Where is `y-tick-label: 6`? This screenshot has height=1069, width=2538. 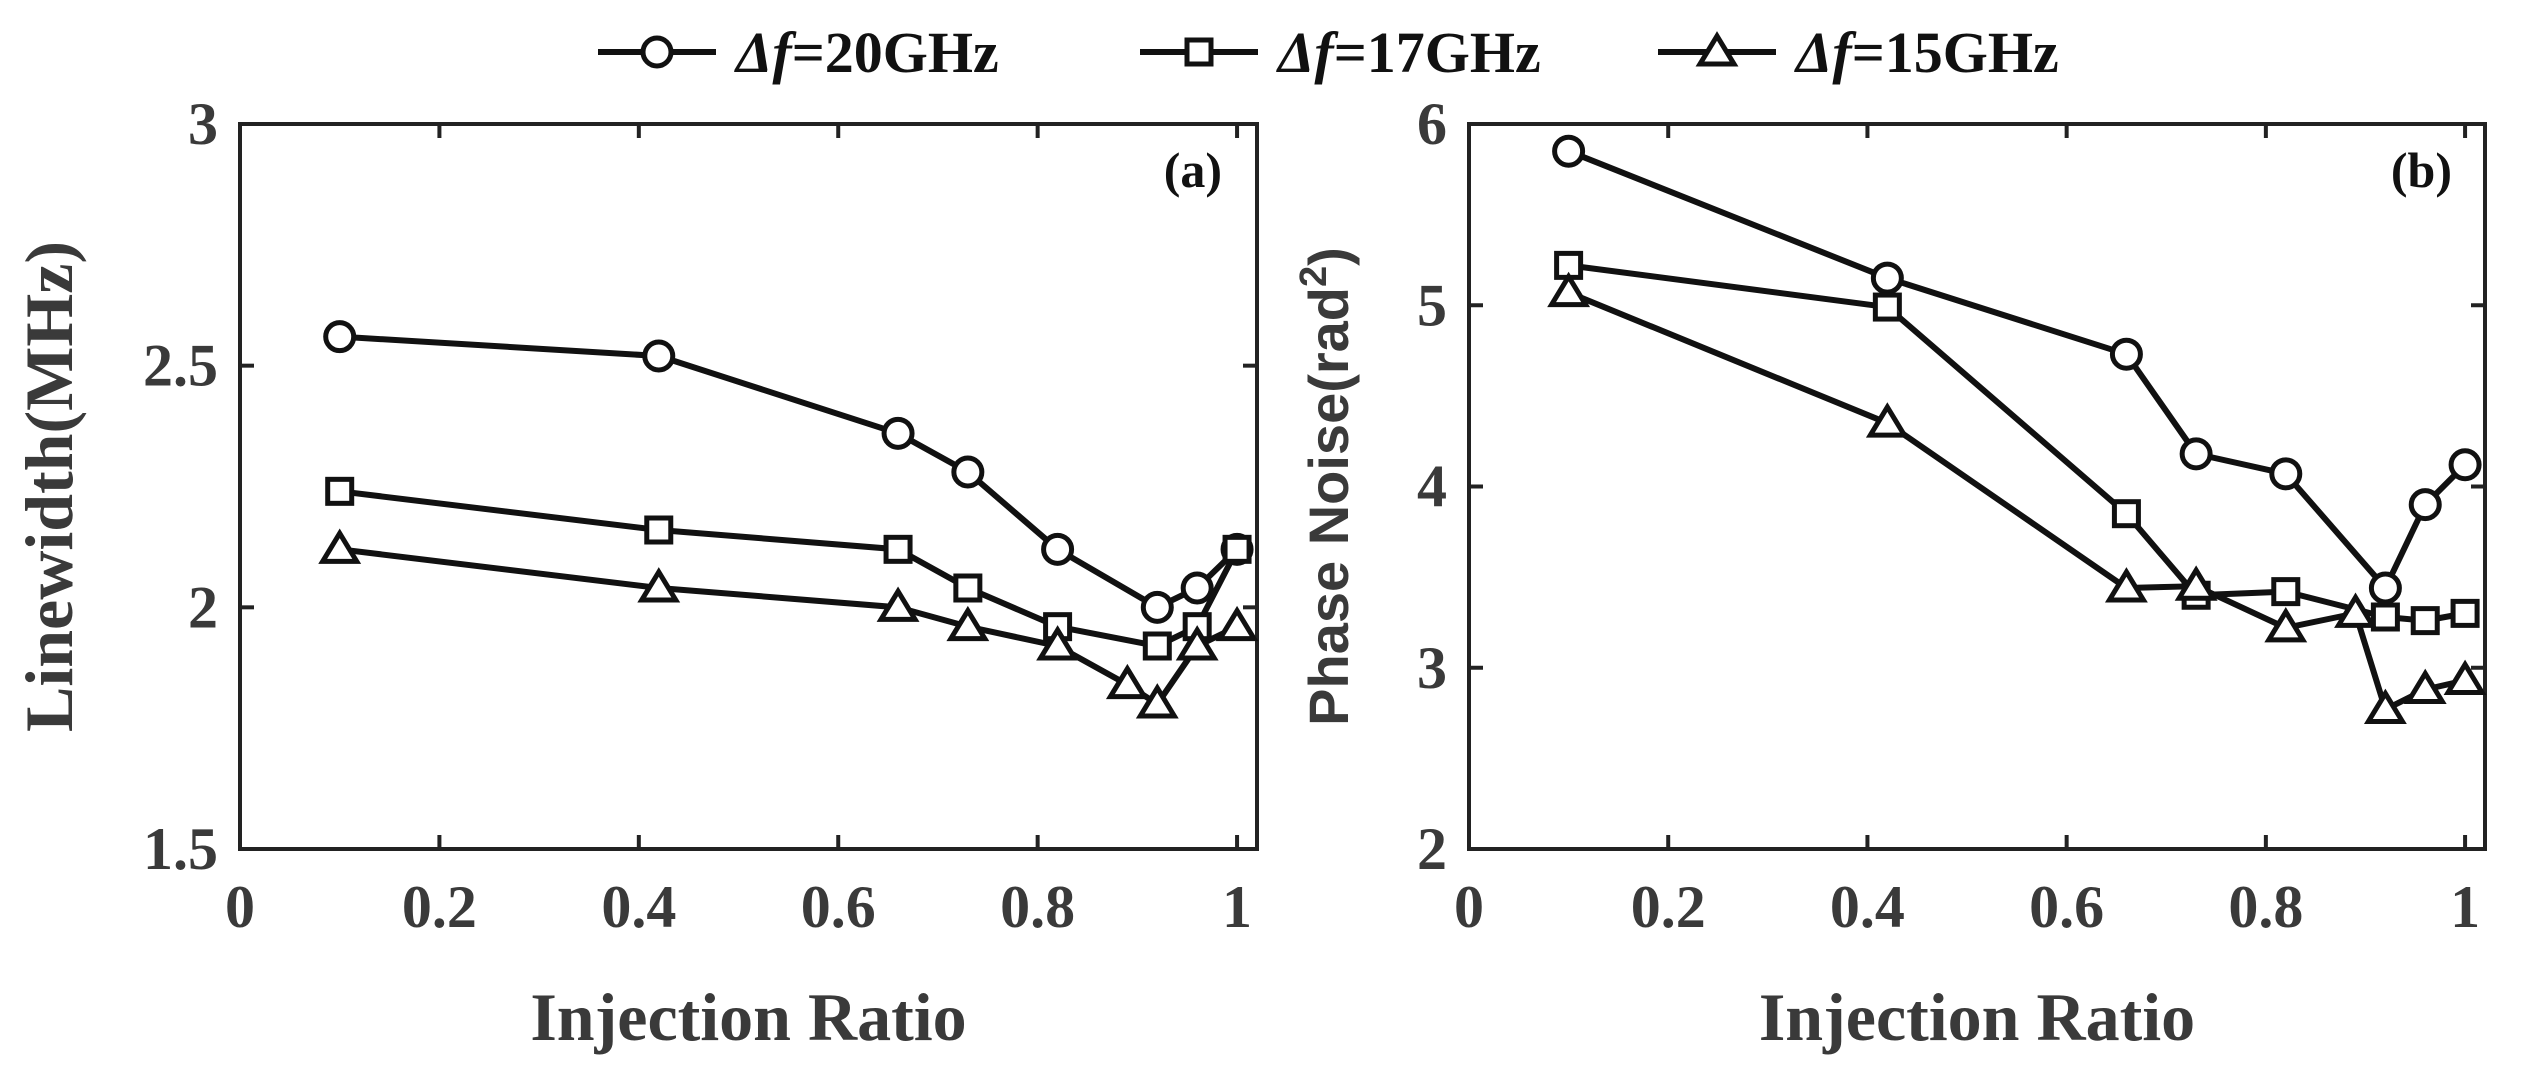
y-tick-label: 6 is located at coordinates (1432, 124).